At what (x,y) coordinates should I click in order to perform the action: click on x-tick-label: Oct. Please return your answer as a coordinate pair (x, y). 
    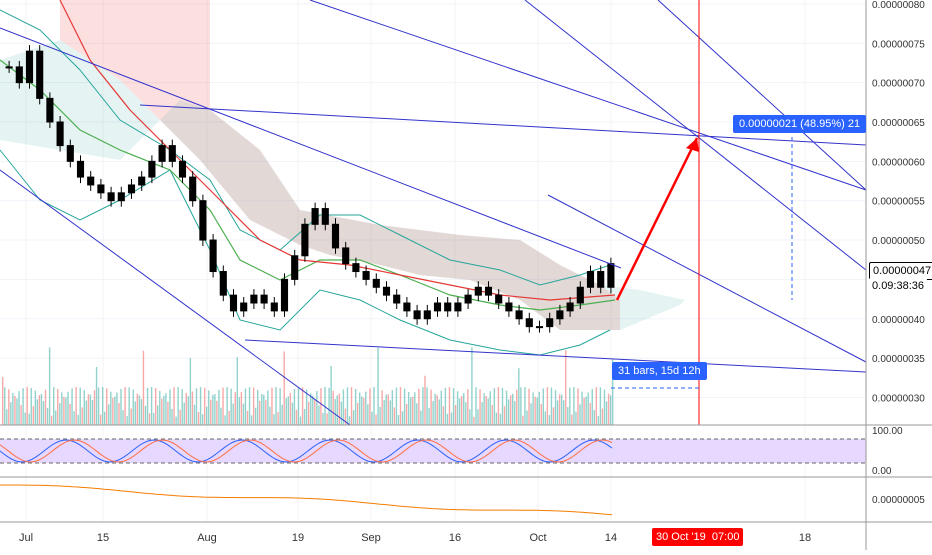
    Looking at the image, I should click on (537, 538).